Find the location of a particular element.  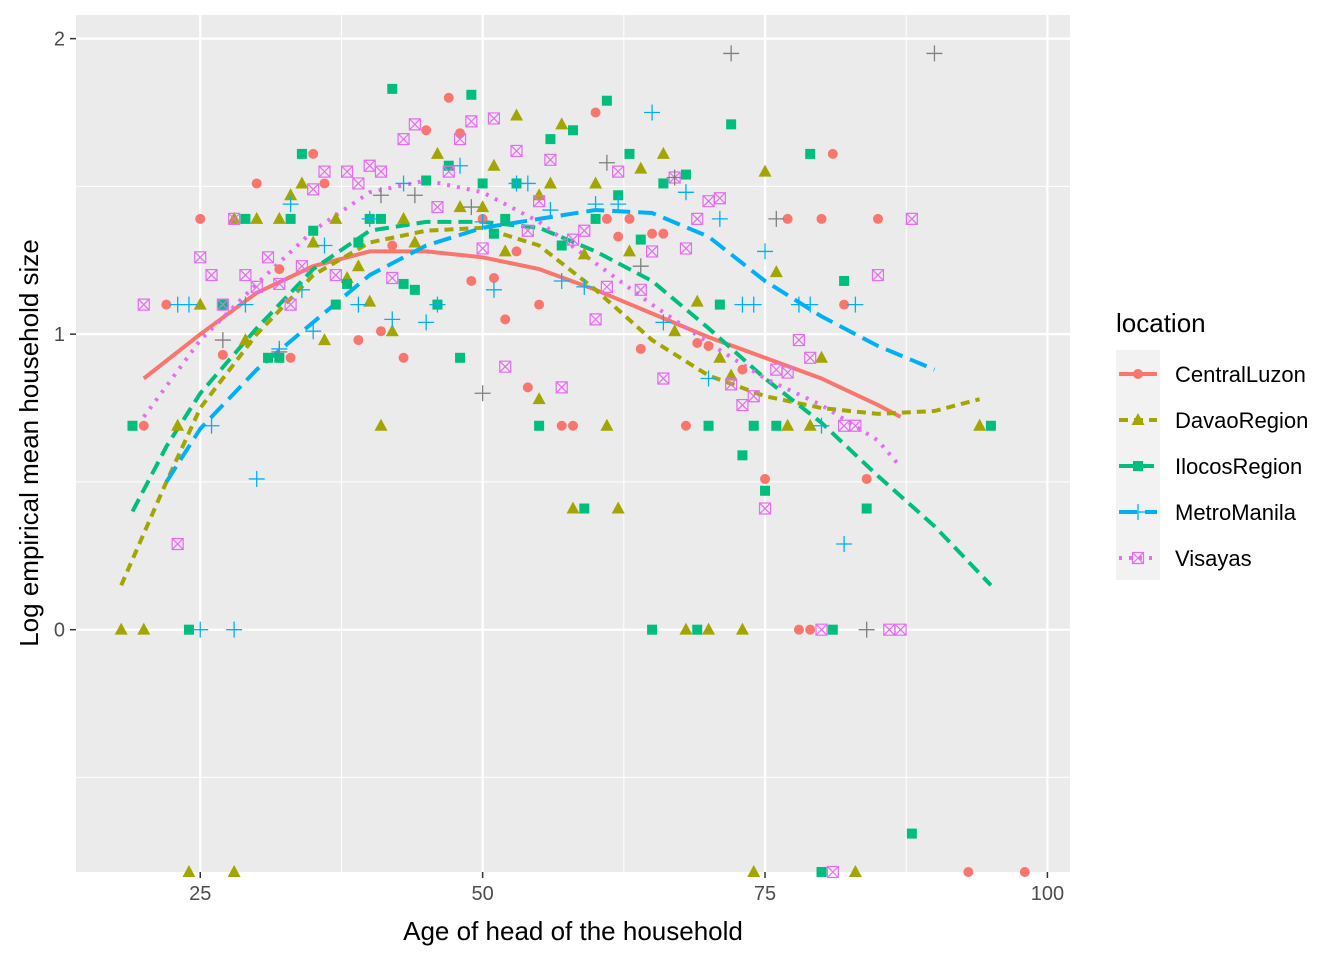

legend-title: location is located at coordinates (1161, 323).